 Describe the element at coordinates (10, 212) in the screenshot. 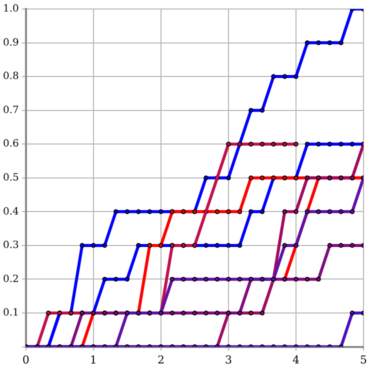

I see `y-tick-label: 0.4` at that location.